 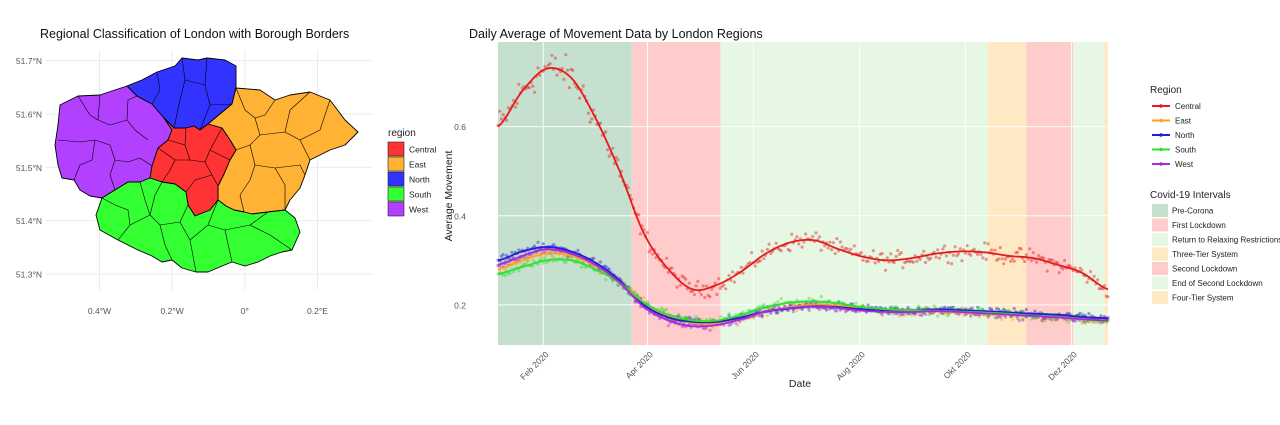 I want to click on chart-x-tick-label: Aug 2020, so click(x=850, y=365).